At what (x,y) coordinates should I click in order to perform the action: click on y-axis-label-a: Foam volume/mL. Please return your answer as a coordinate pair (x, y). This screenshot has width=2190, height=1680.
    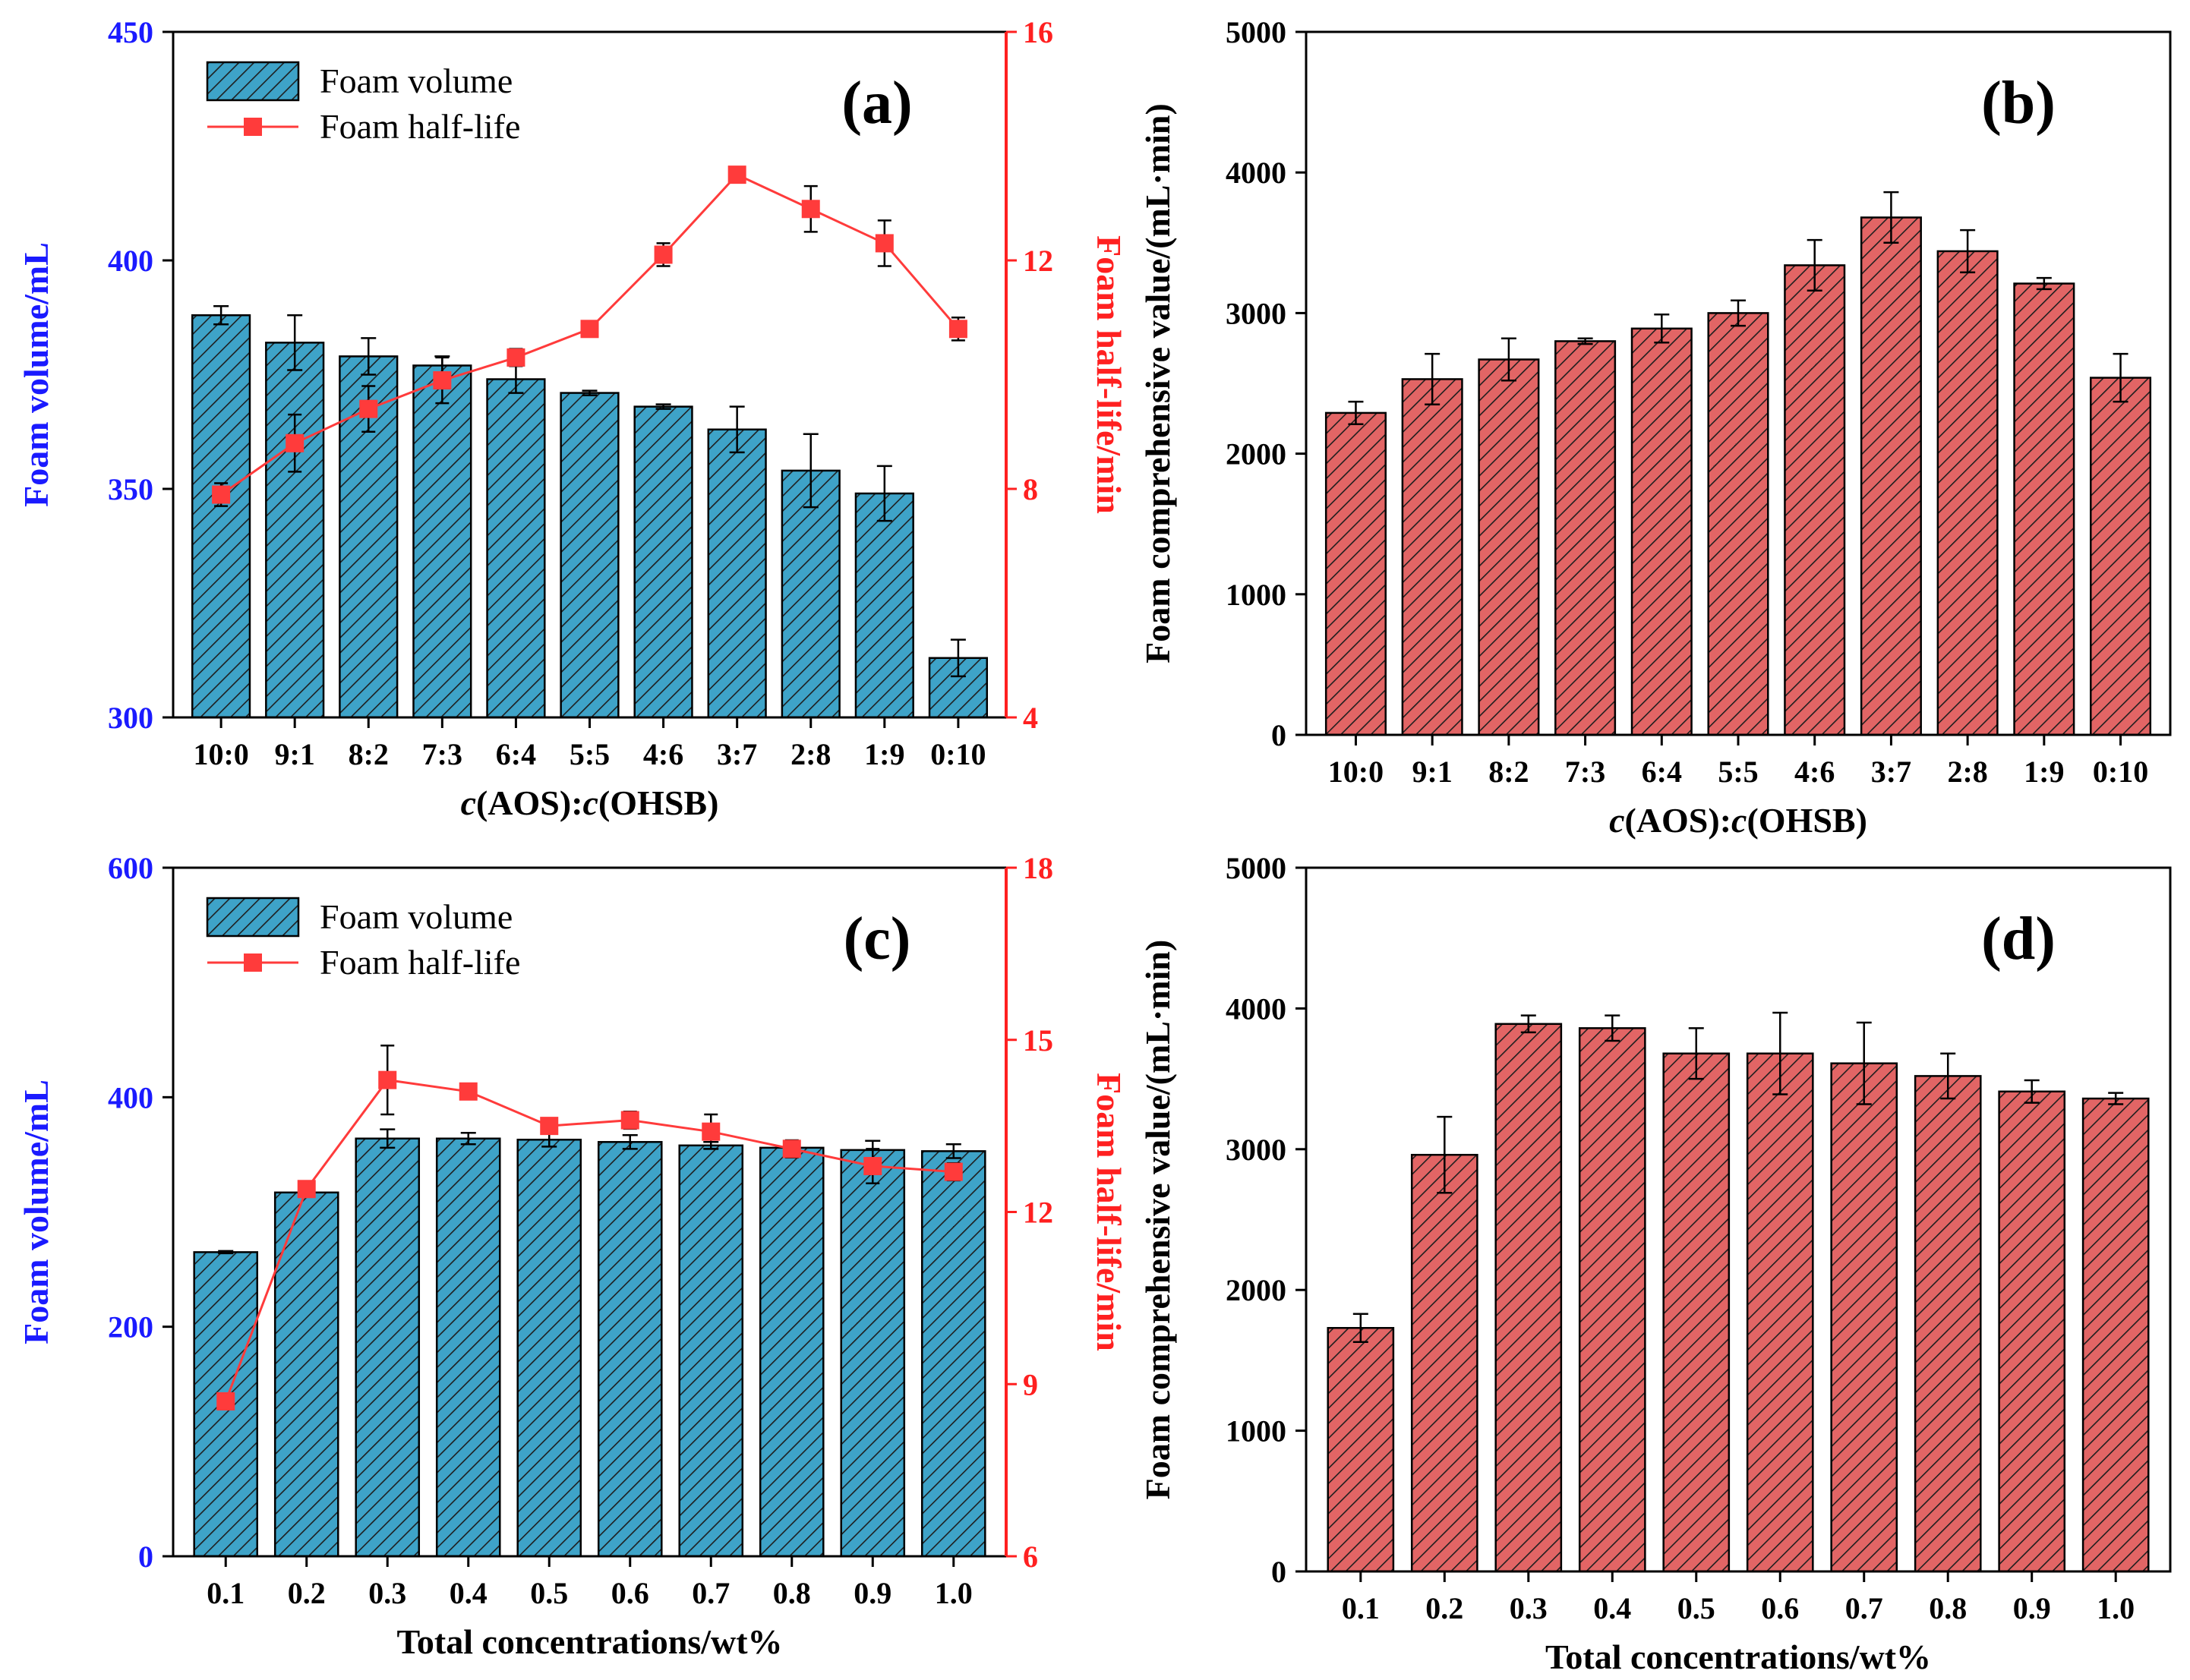
    Looking at the image, I should click on (36, 374).